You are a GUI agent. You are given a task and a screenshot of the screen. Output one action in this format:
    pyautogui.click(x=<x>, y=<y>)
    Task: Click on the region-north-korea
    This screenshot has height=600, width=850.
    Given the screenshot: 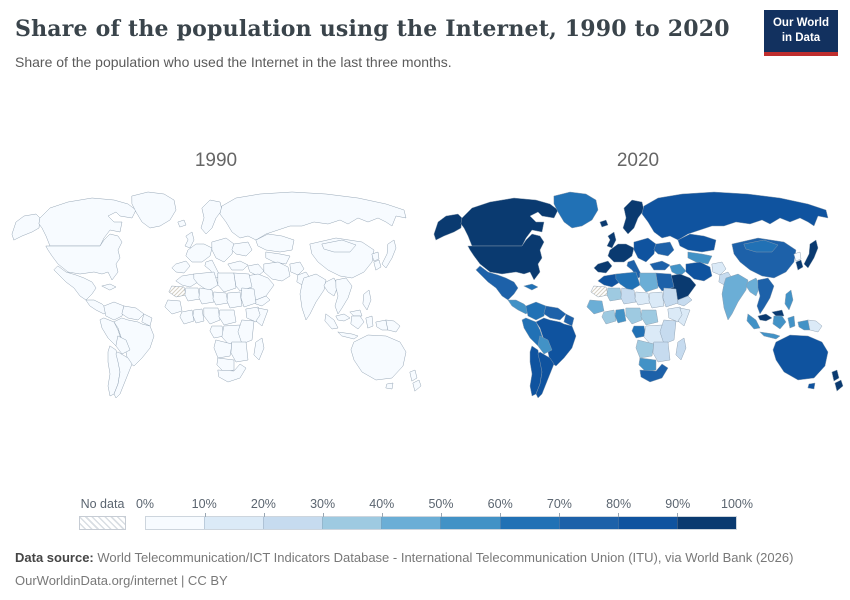 What is the action you would take?
    pyautogui.click(x=375, y=256)
    